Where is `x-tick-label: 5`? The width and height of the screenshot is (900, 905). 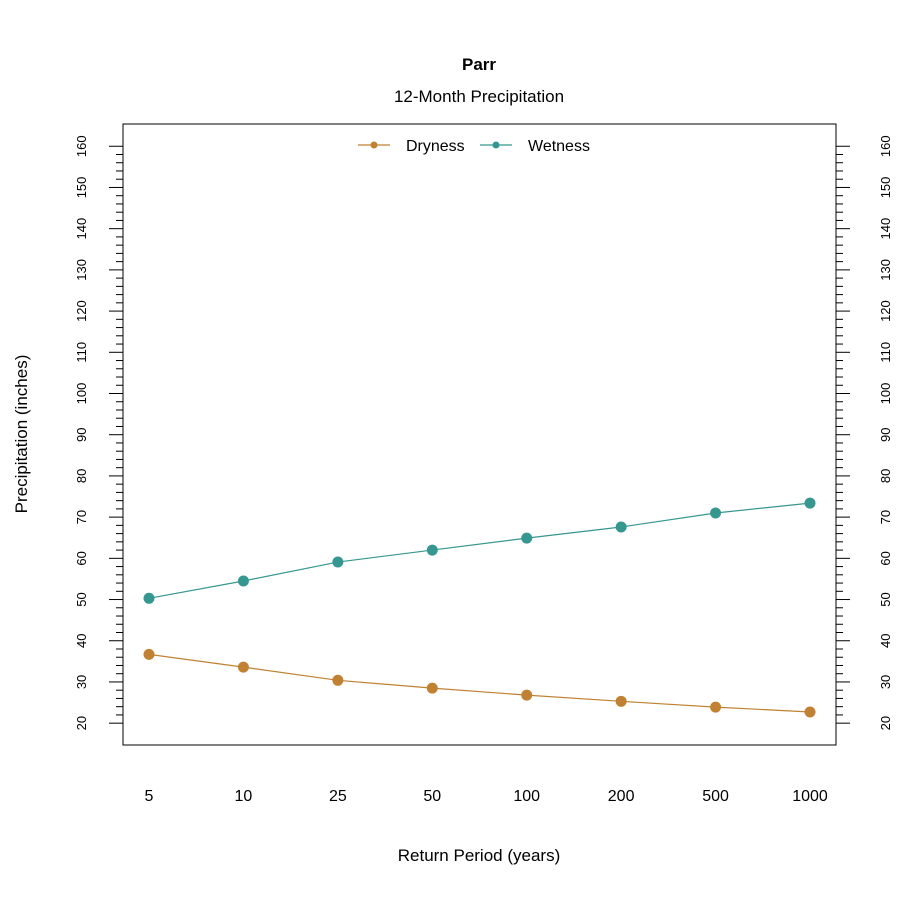 x-tick-label: 5 is located at coordinates (149, 796).